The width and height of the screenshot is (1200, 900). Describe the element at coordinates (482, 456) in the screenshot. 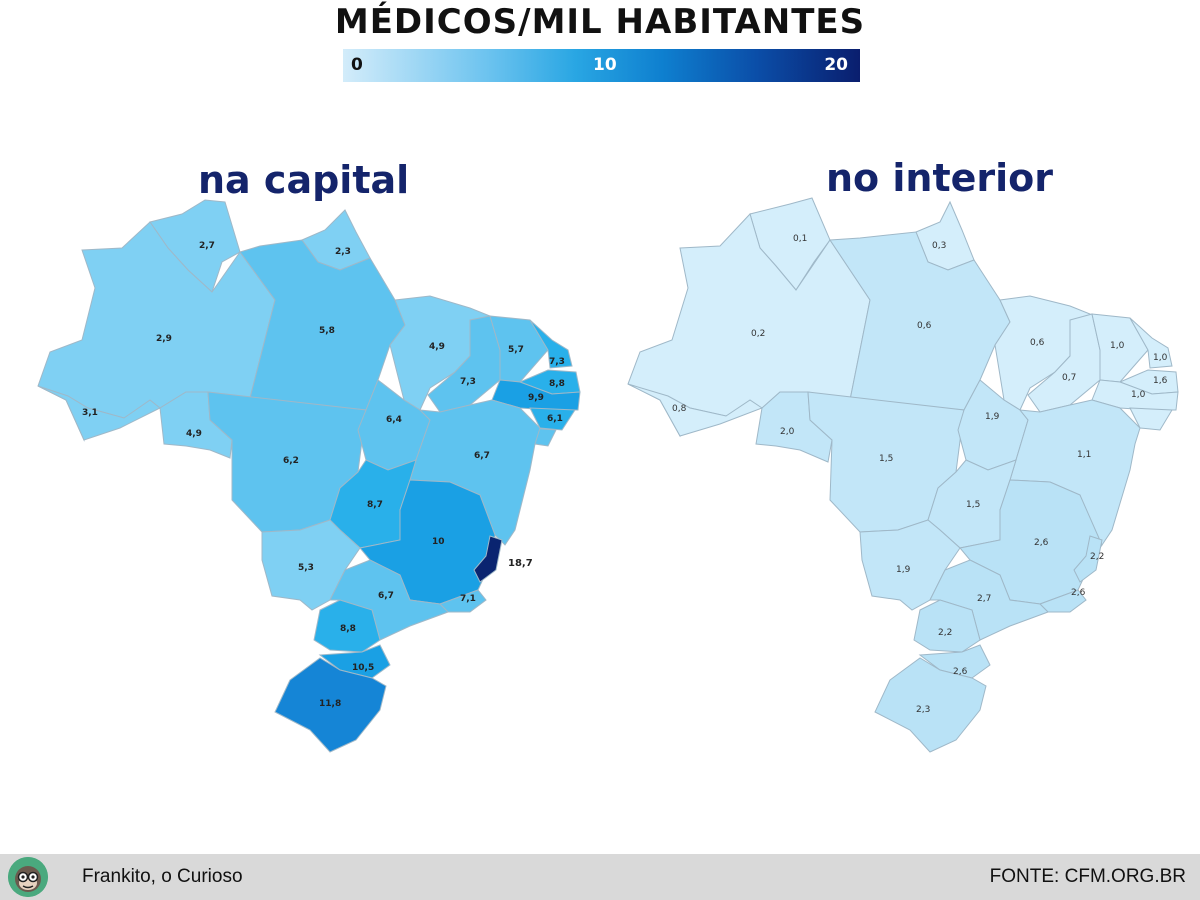

I see `capital-label-ba: 6,7` at that location.